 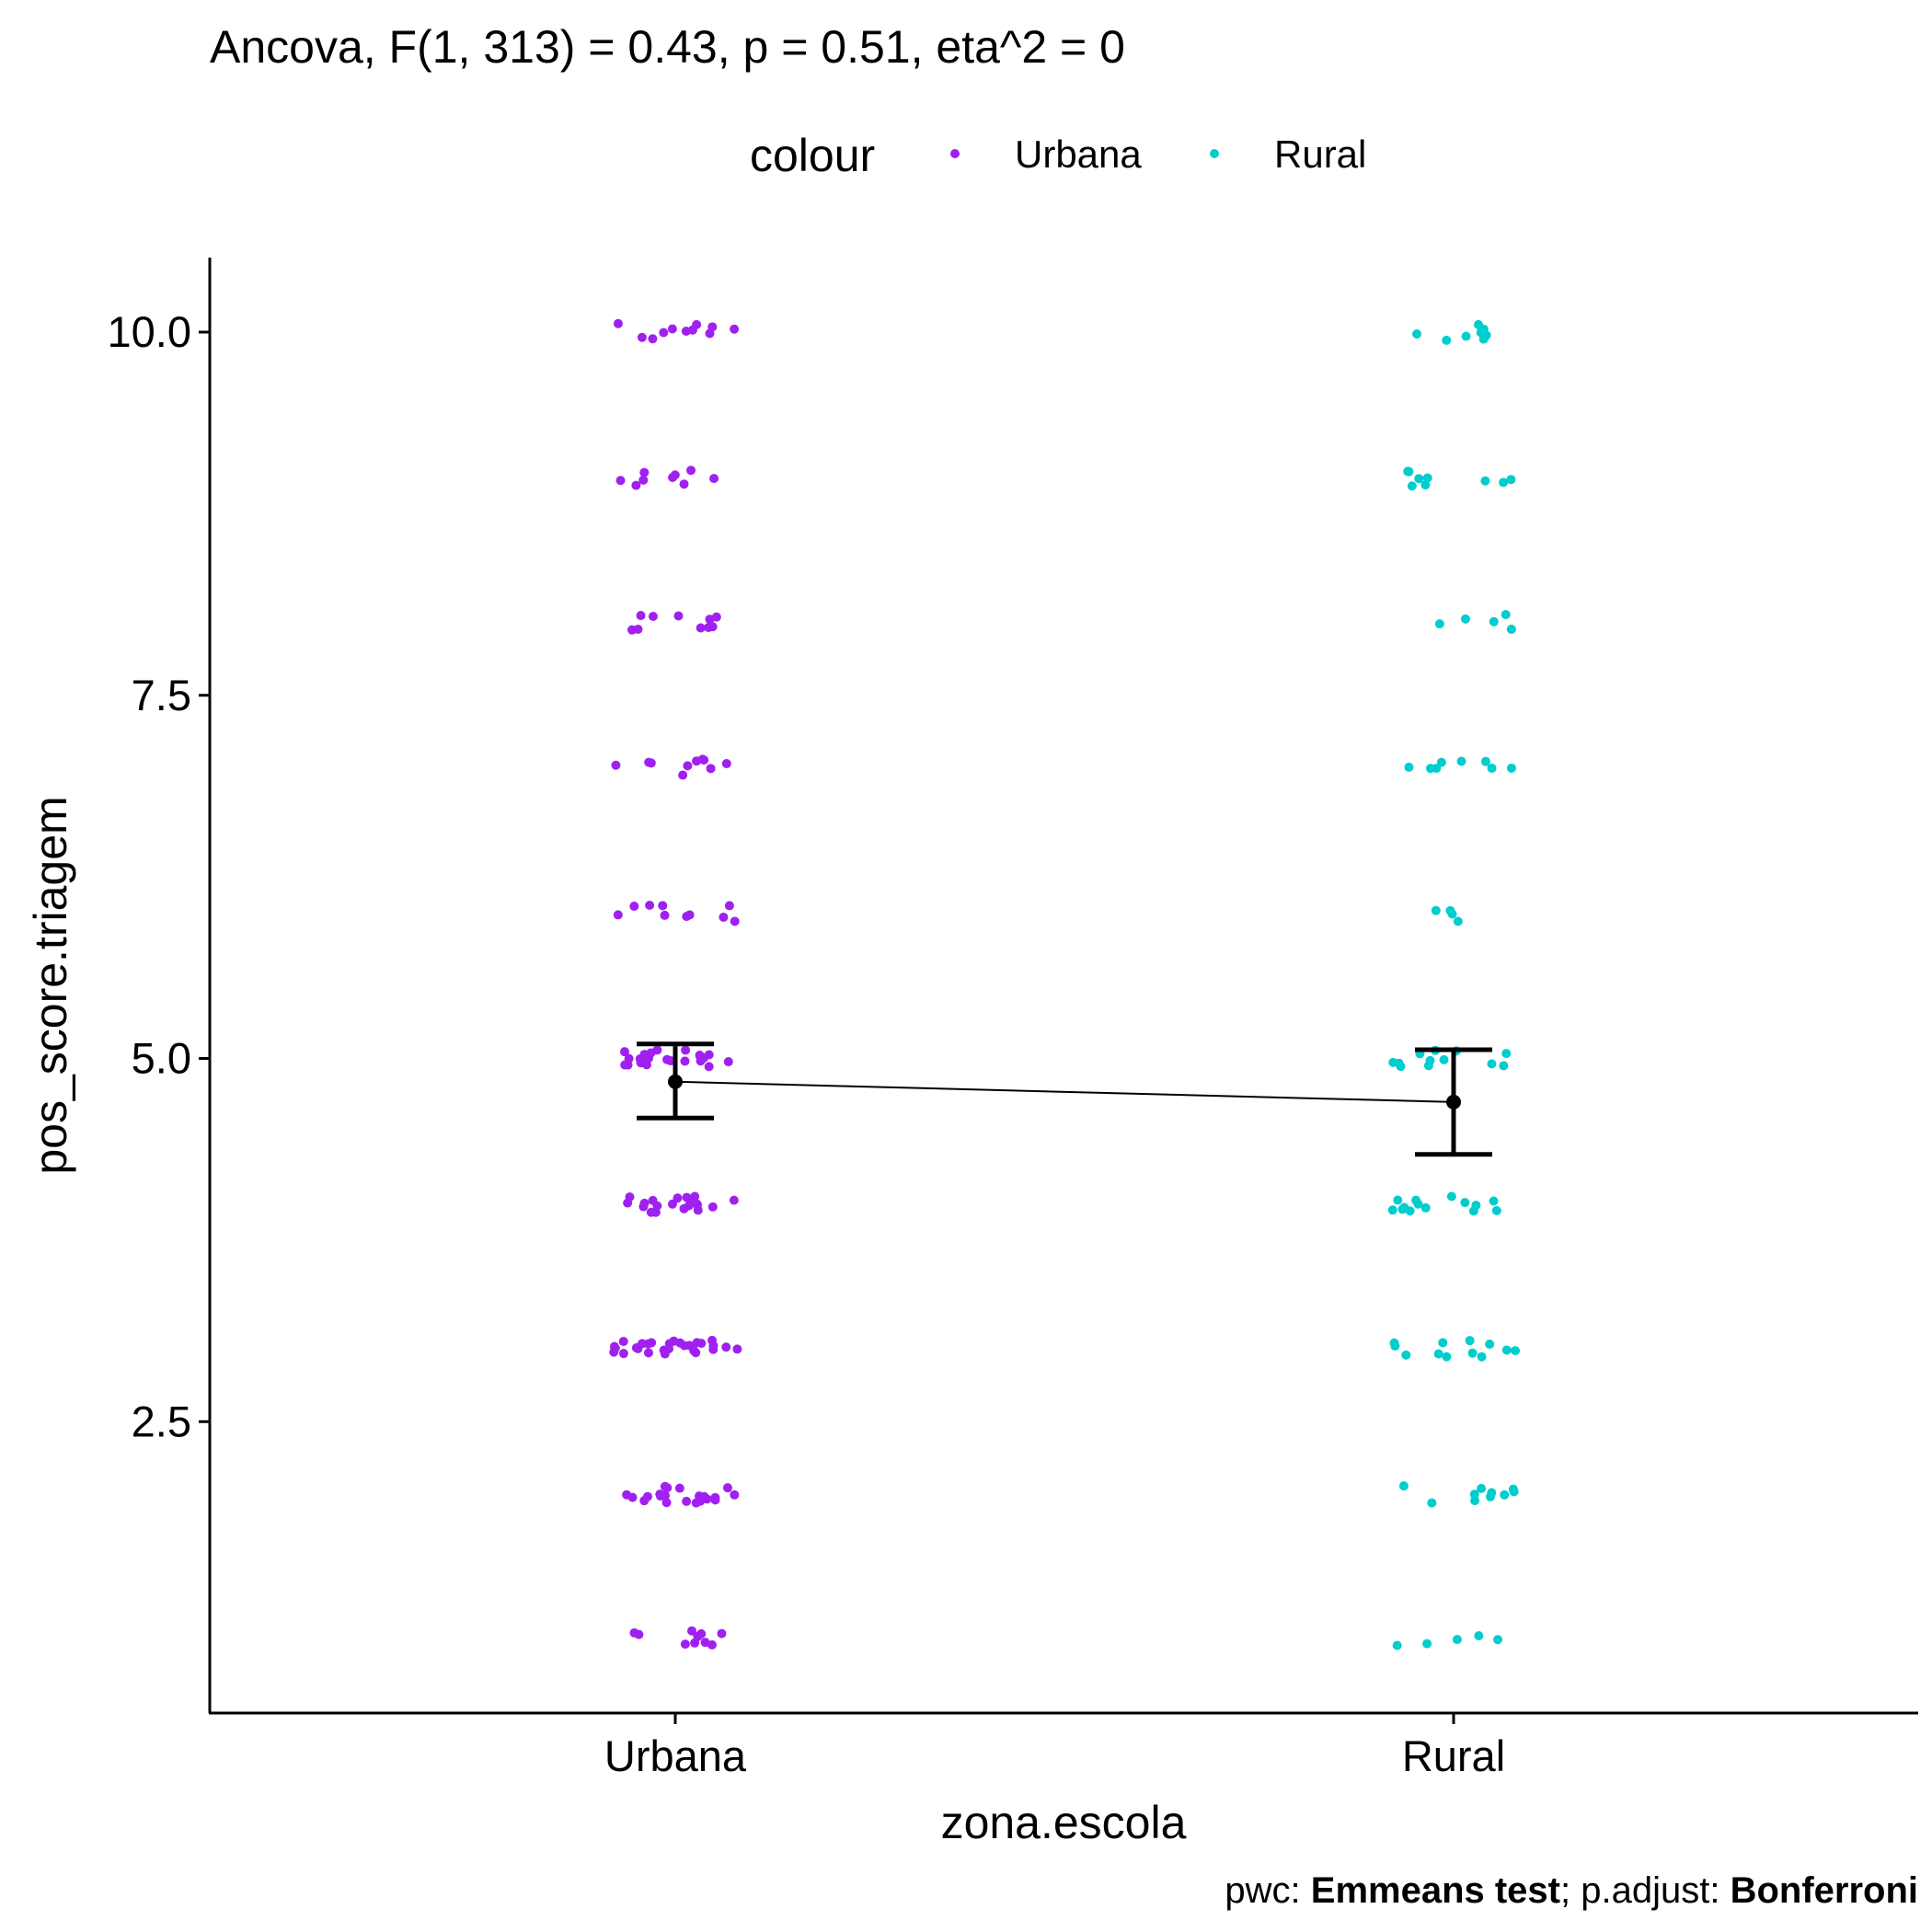 What do you see at coordinates (1824, 1890) in the screenshot?
I see `caption-part: Bonferroni` at bounding box center [1824, 1890].